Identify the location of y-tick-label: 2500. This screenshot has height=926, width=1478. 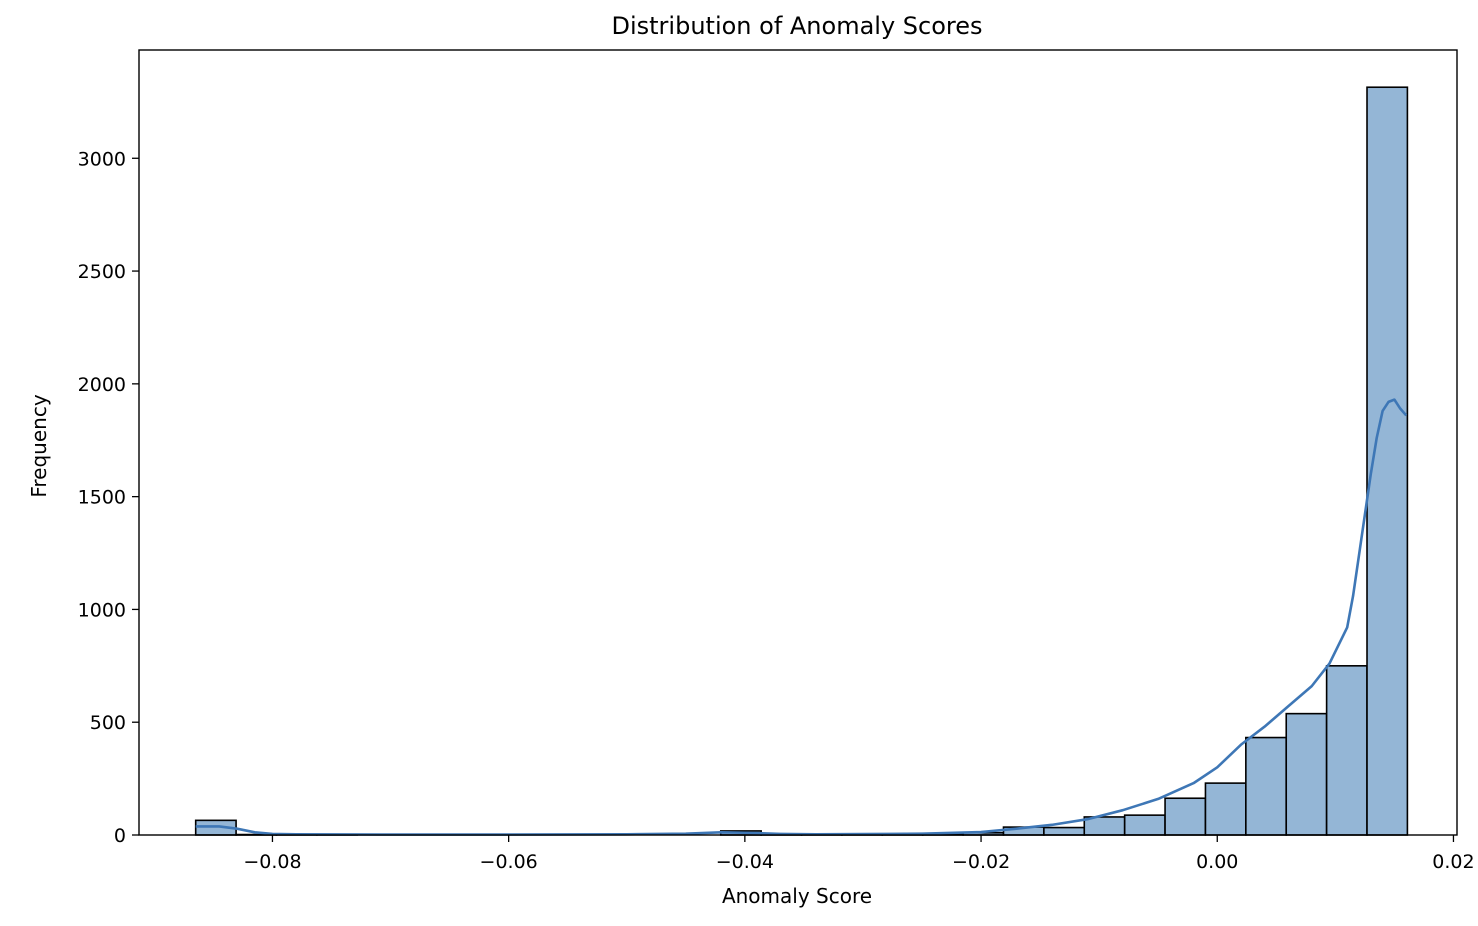
(102, 272).